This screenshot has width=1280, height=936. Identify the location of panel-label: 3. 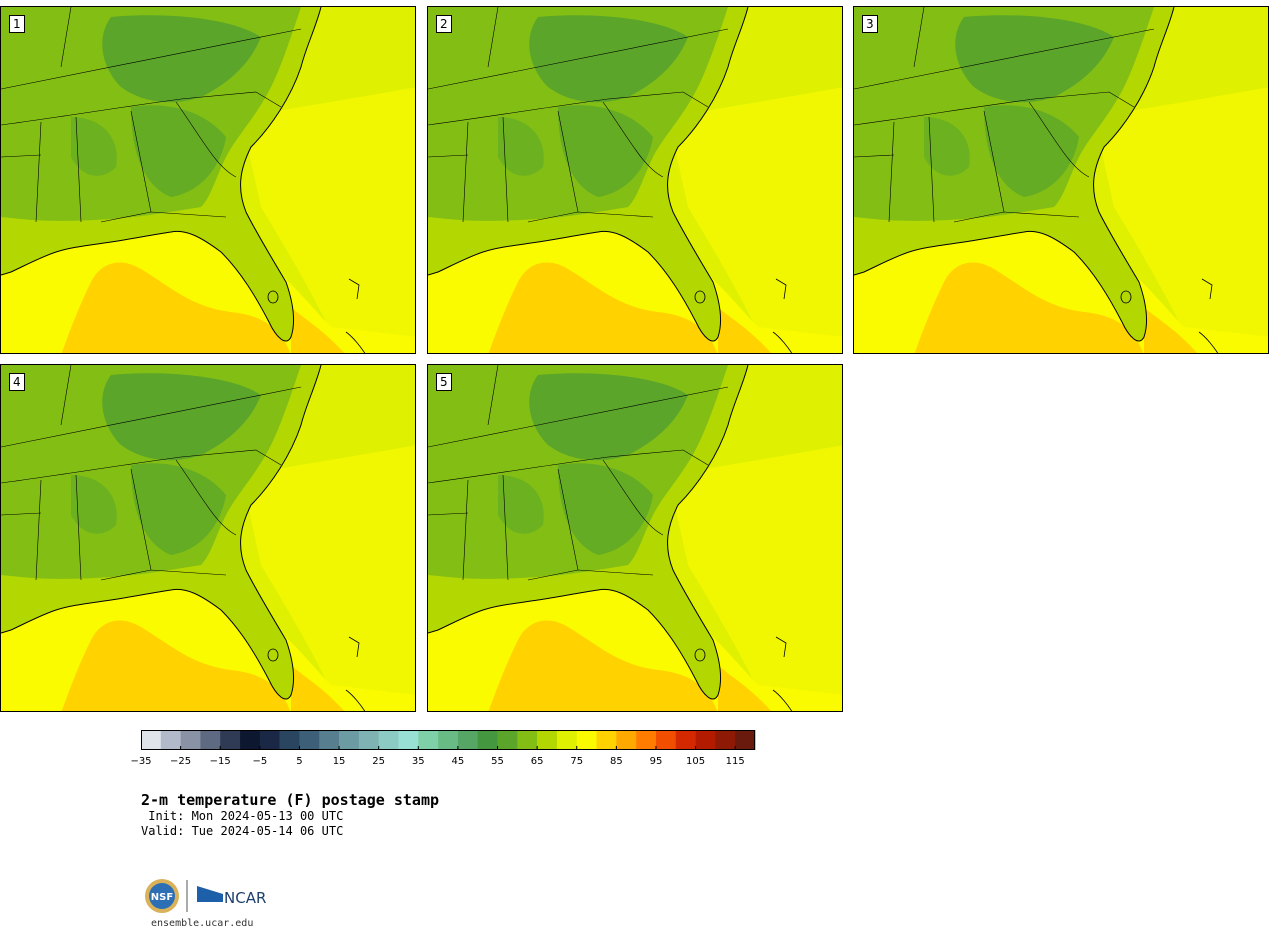
(870, 24).